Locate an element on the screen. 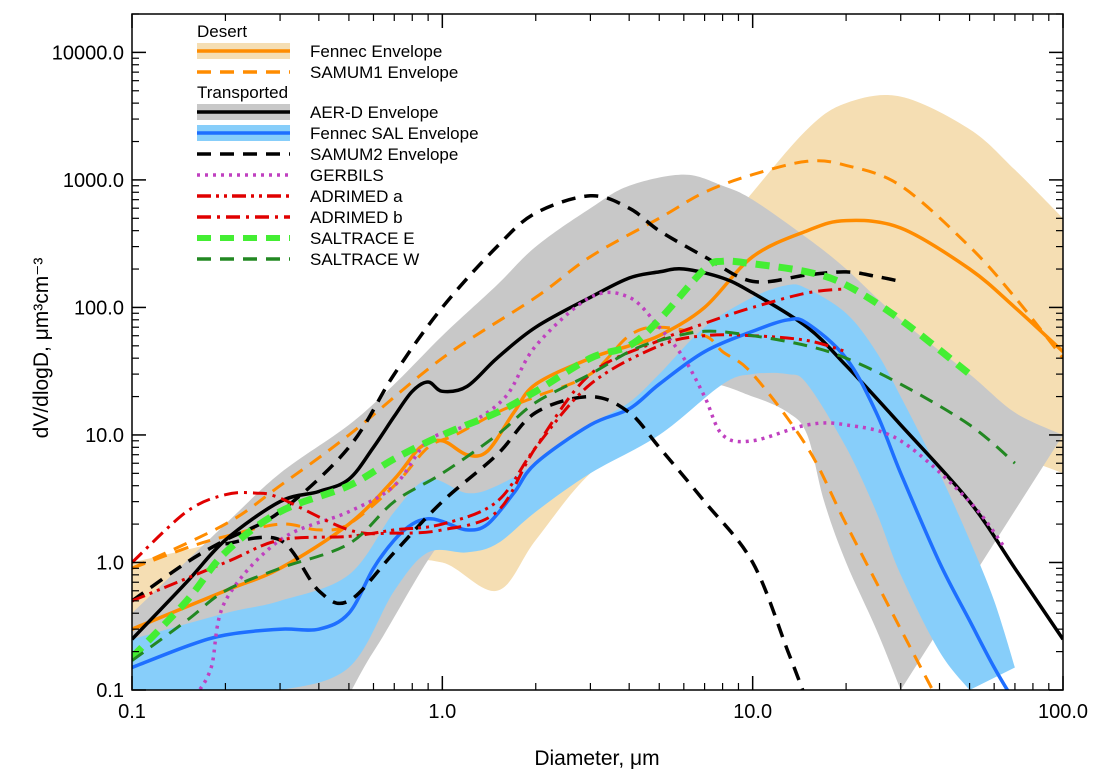  legend-label-samum2-envelope: SAMUM2 Envelope is located at coordinates (384, 154).